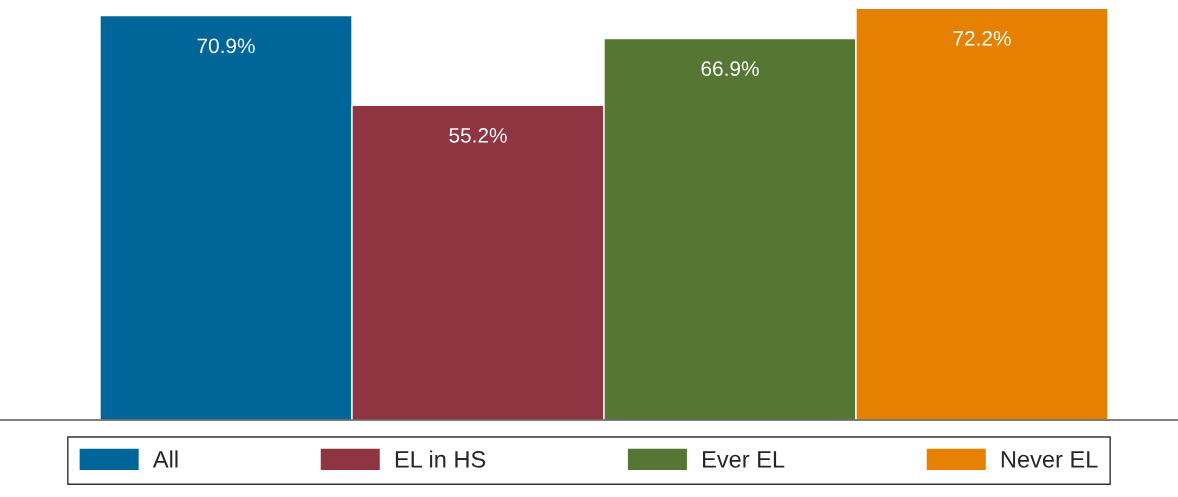 Image resolution: width=1178 pixels, height=497 pixels. I want to click on legend-label: Never EL, so click(1049, 459).